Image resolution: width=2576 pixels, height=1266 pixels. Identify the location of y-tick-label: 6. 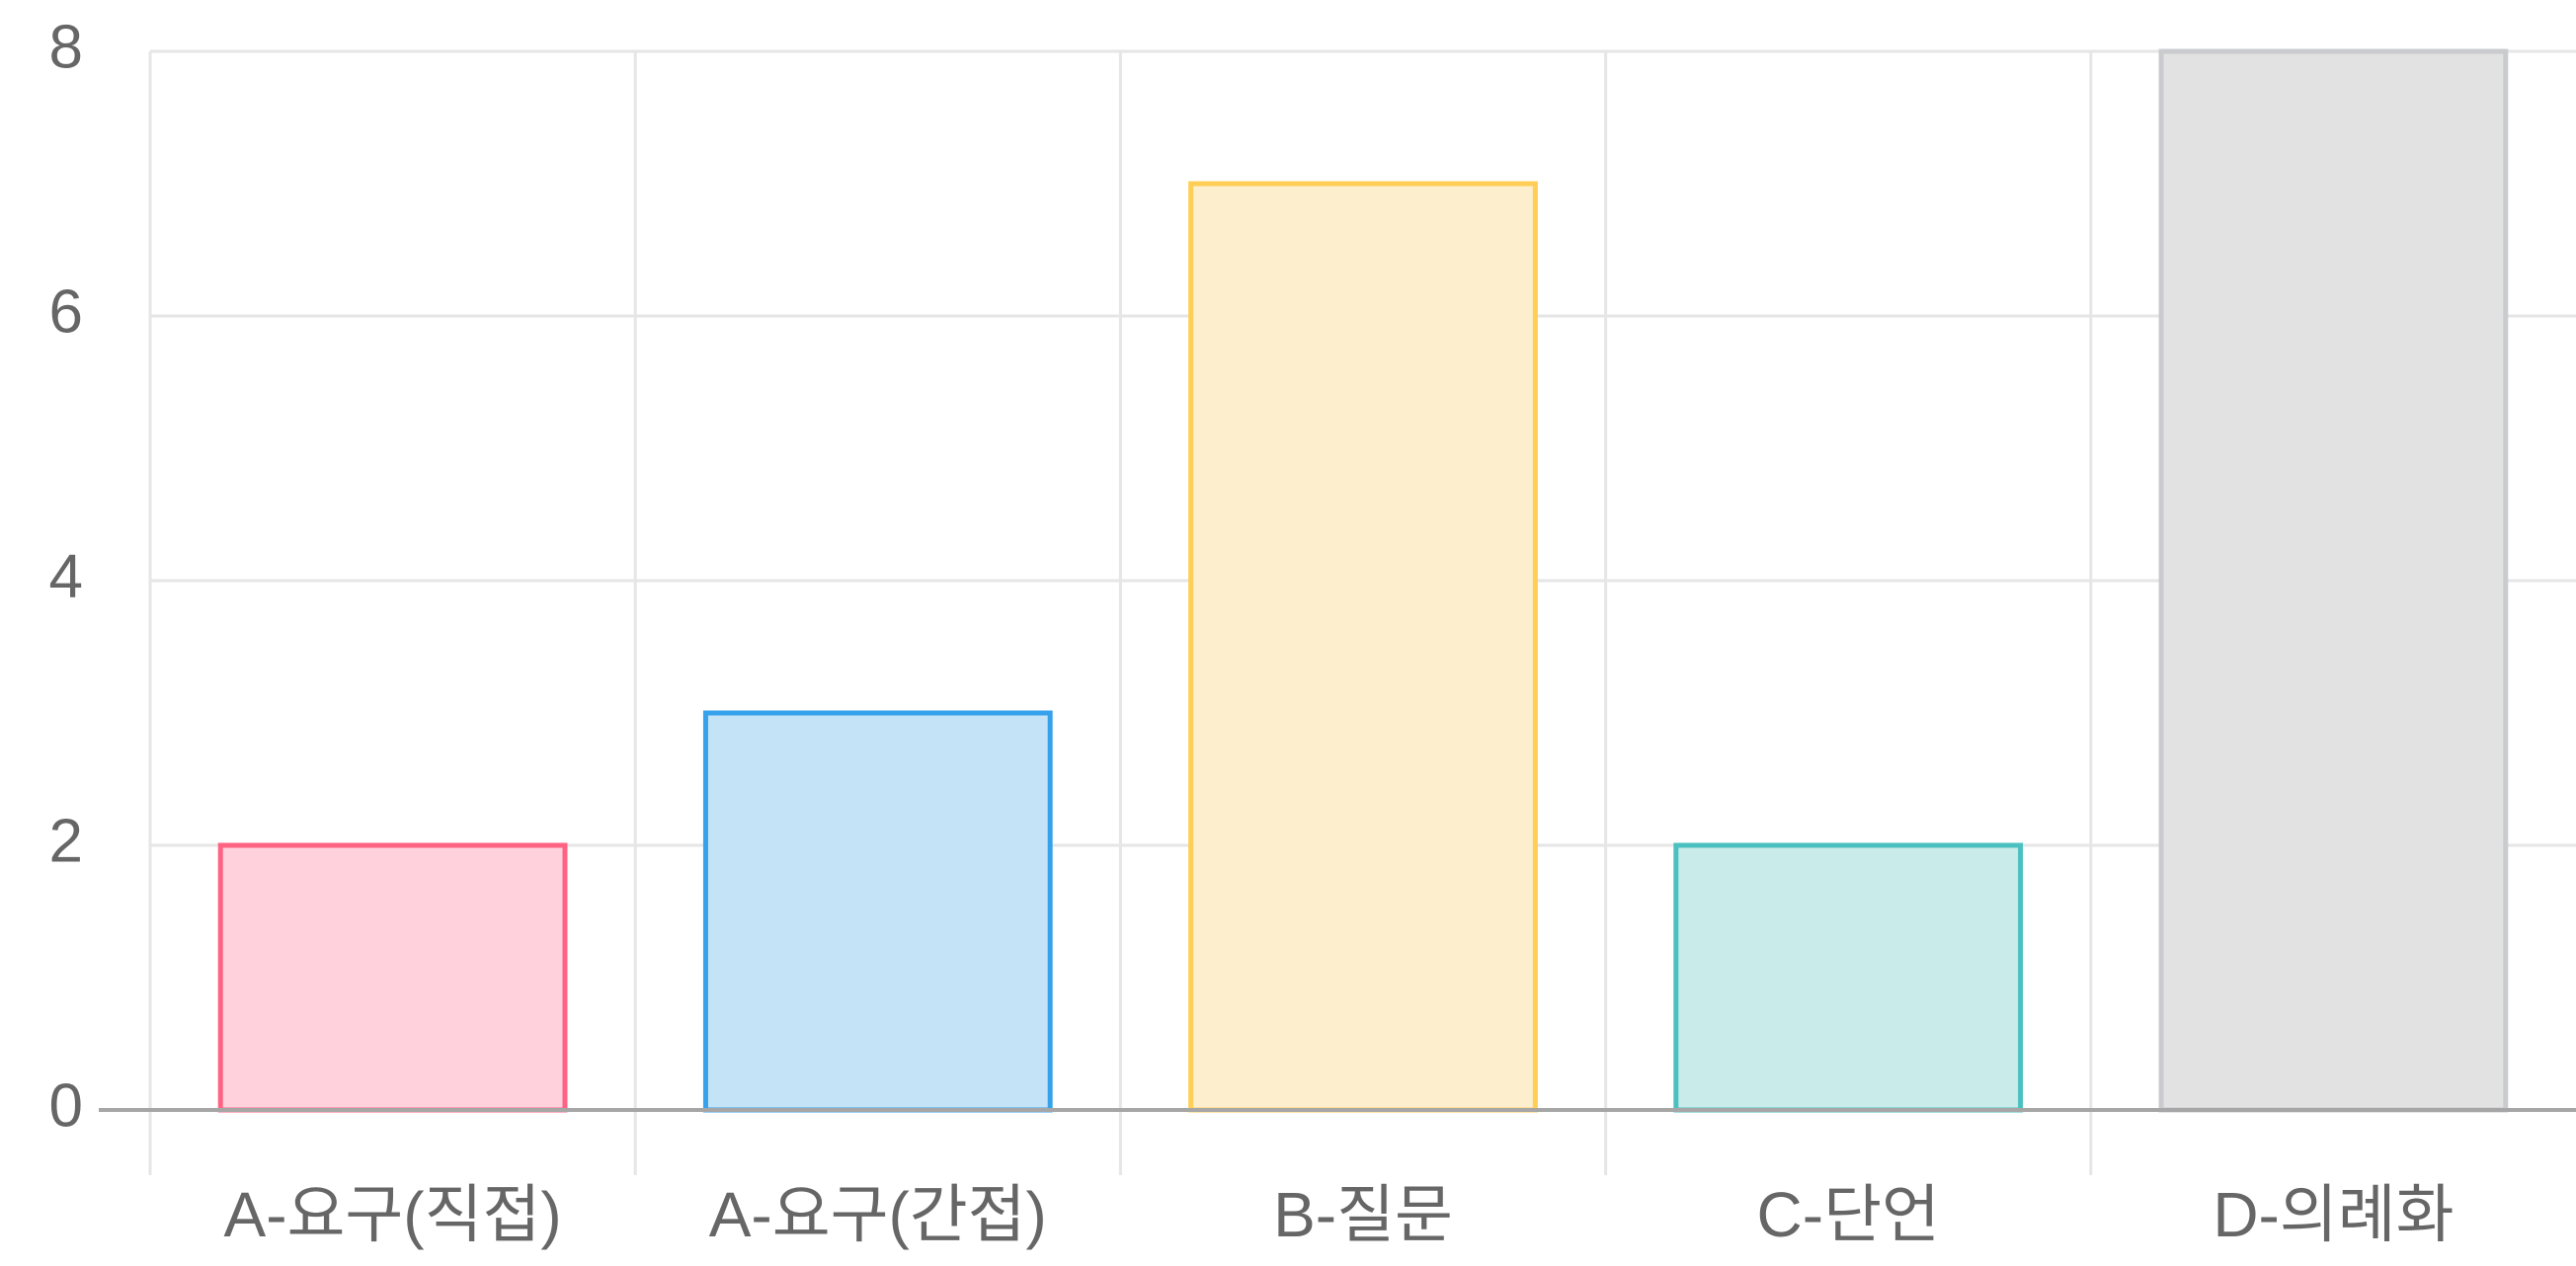
(66, 311).